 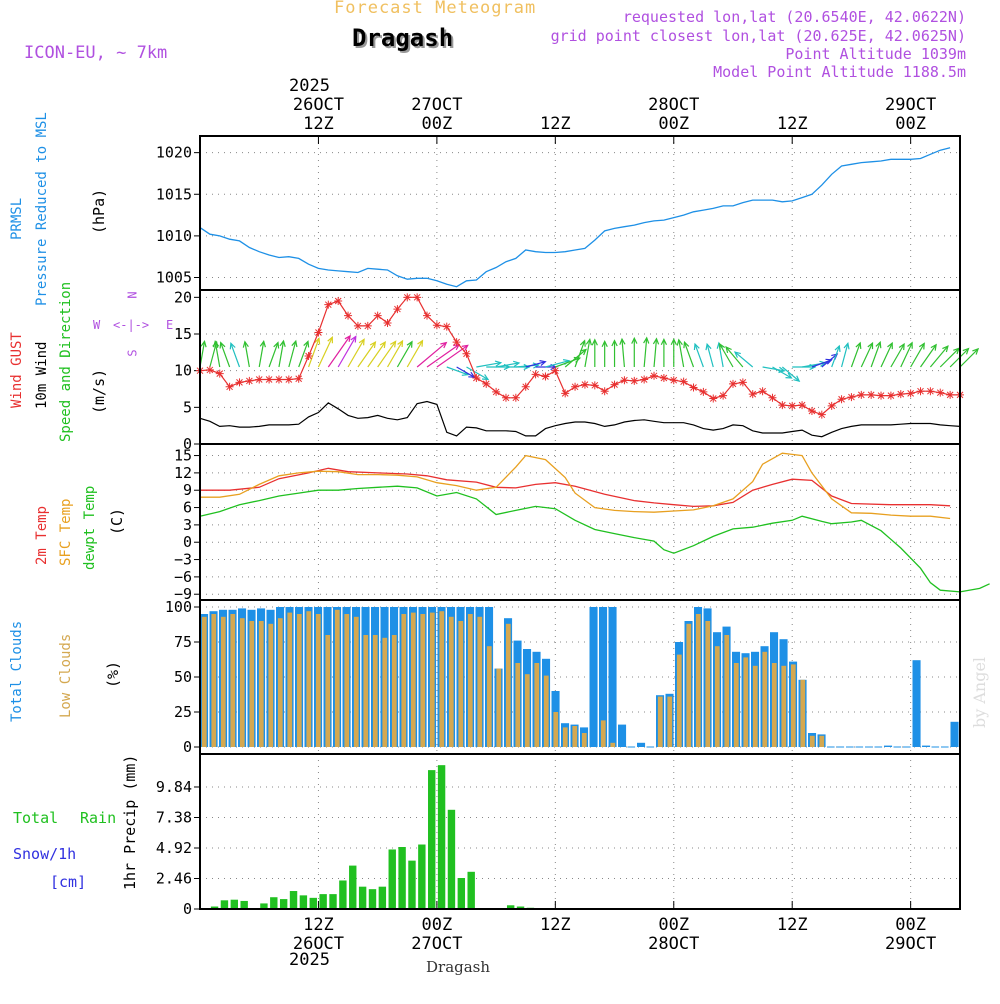 I want to click on y-tick-label: 9.84, so click(x=174, y=787).